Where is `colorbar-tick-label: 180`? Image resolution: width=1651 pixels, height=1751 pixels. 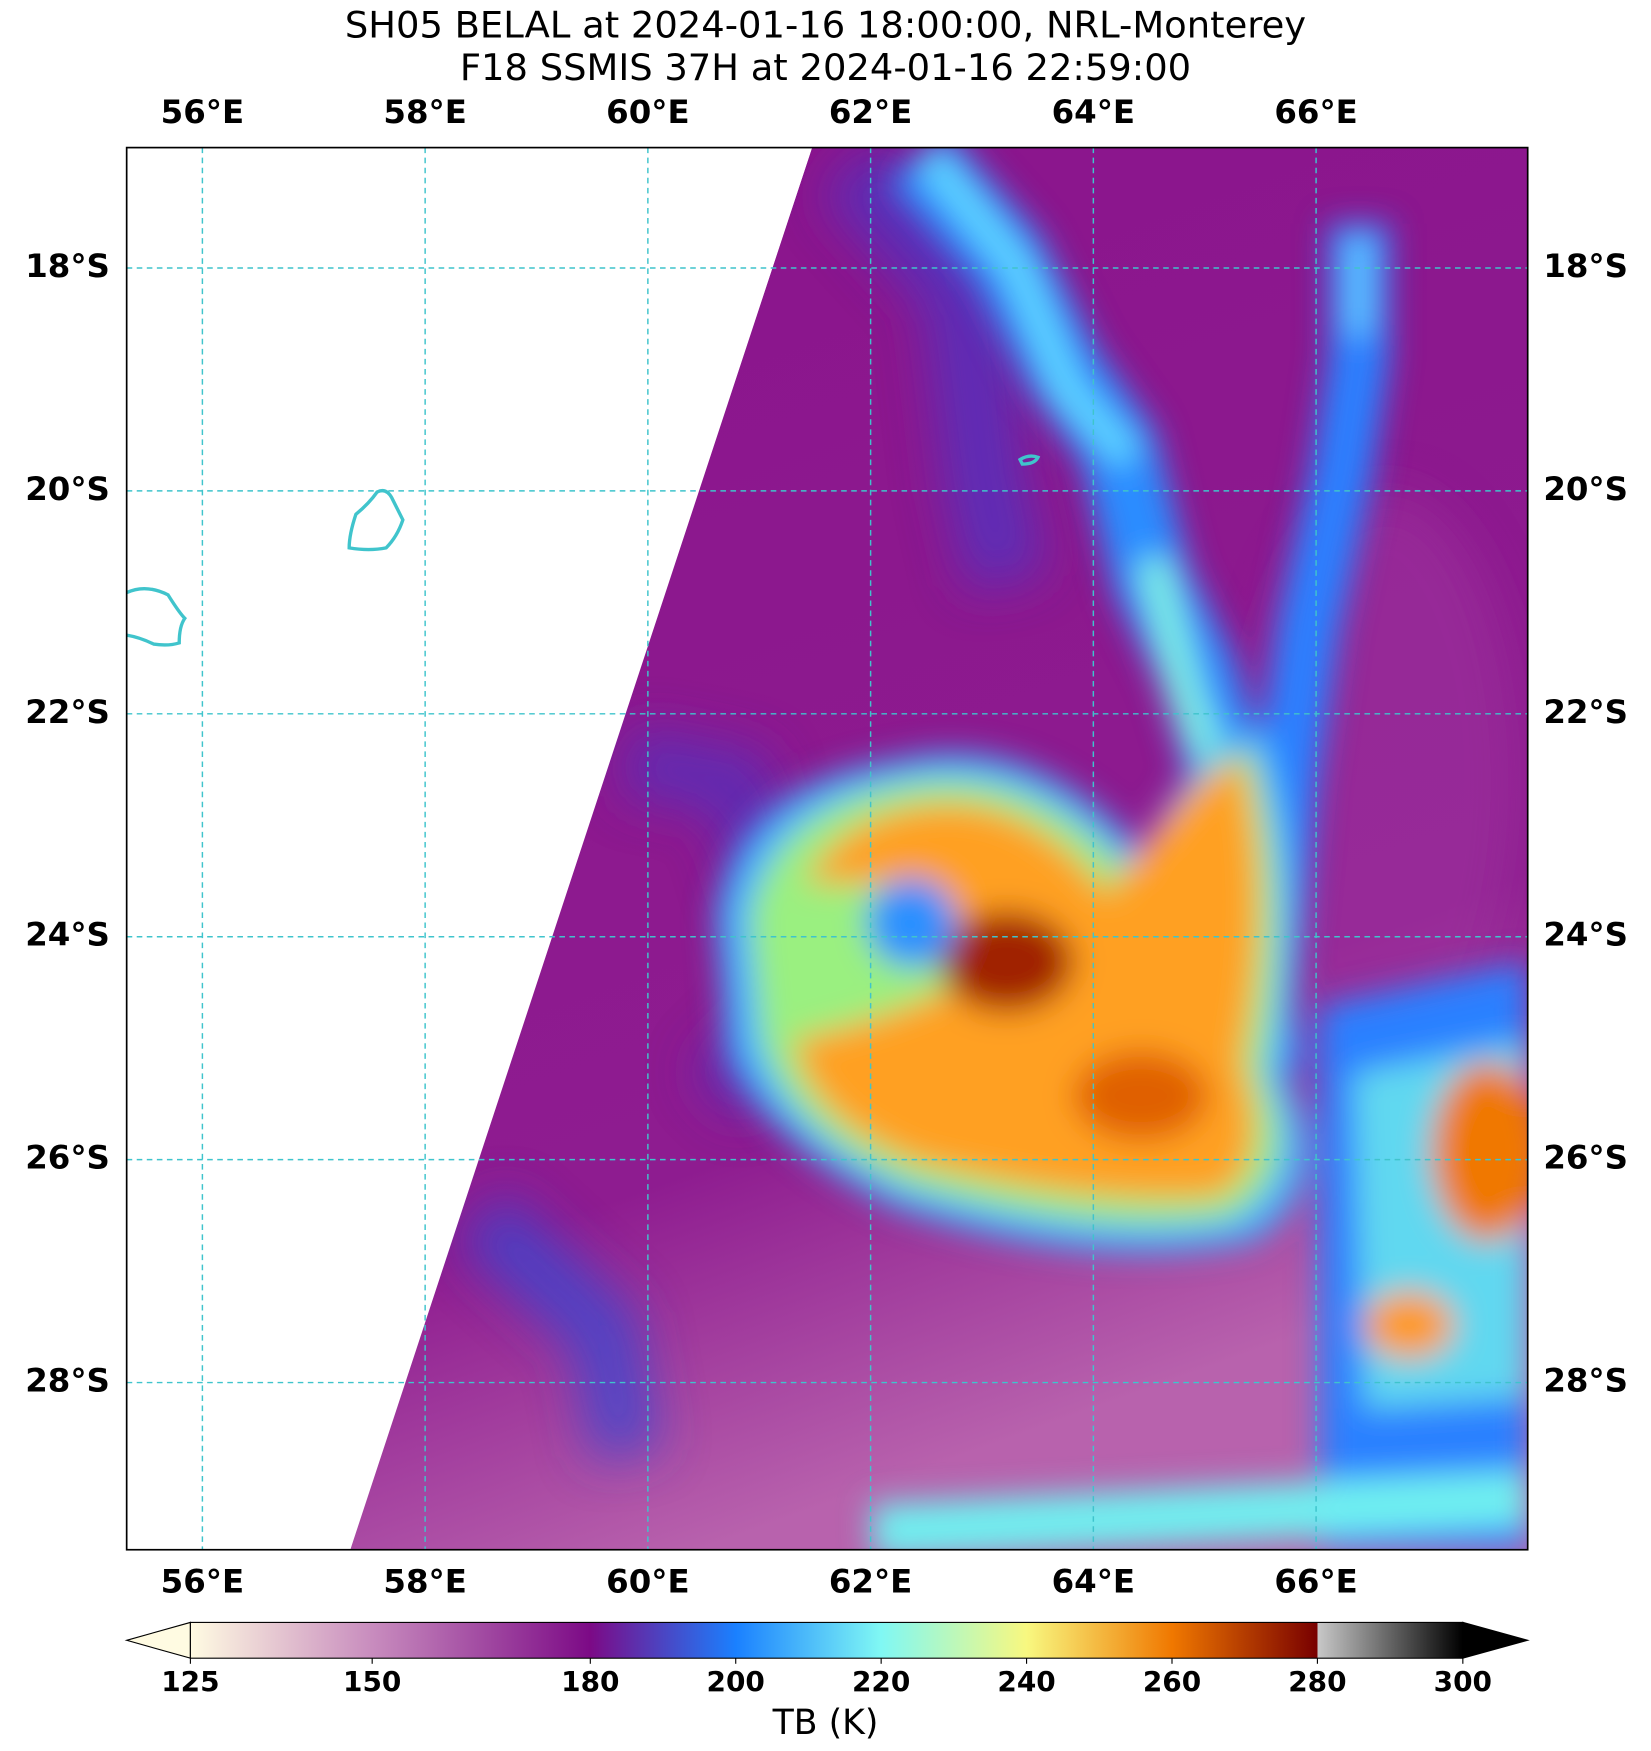
colorbar-tick-label: 180 is located at coordinates (590, 1681).